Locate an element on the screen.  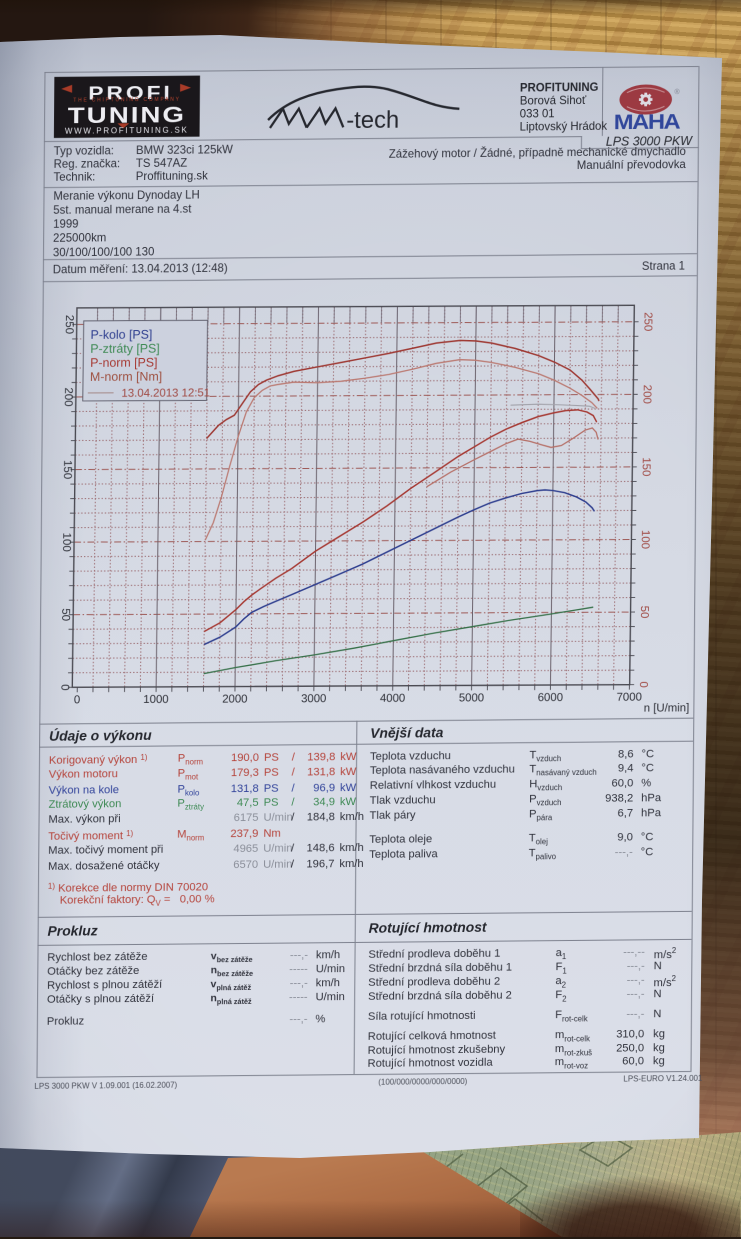
svg-text: 2000 is located at coordinates (234, 699).